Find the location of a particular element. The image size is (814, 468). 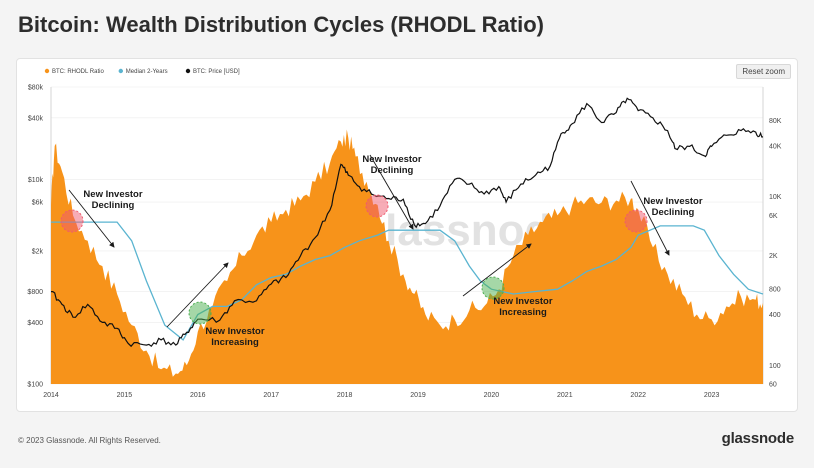

legend-item: BTC: RHODL Ratio is located at coordinates (78, 72).